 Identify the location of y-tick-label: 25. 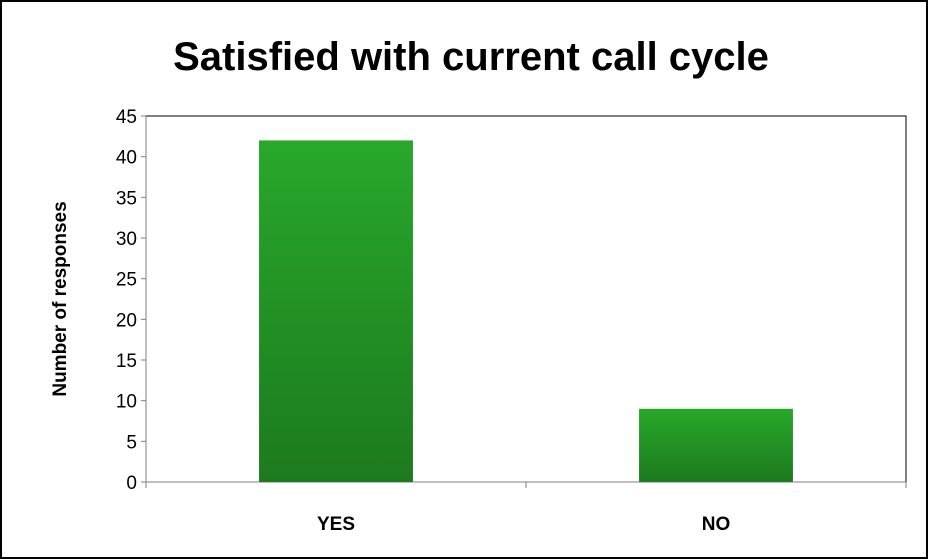
(126, 280).